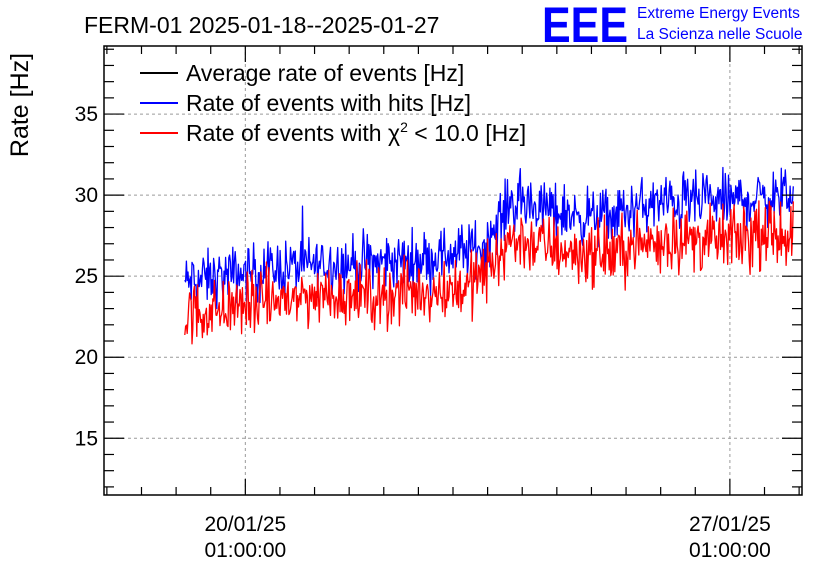 The image size is (836, 572). Describe the element at coordinates (86, 195) in the screenshot. I see `y-tick-label-30: 30` at that location.